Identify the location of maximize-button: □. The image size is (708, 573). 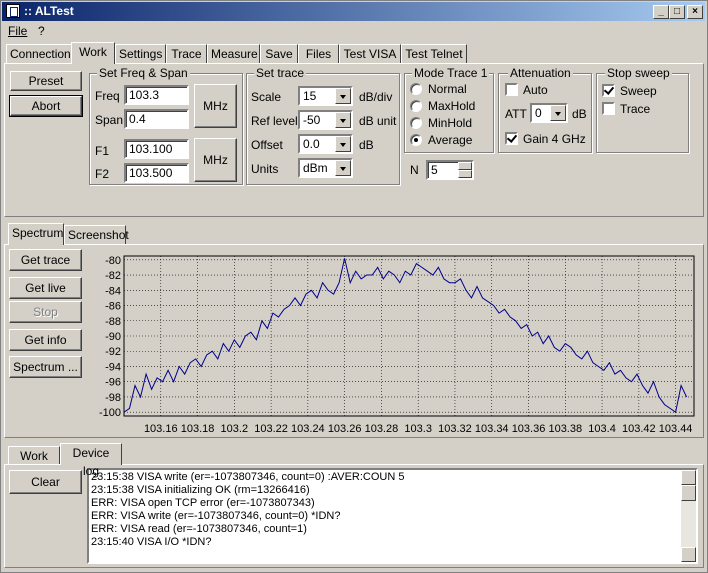
(677, 12).